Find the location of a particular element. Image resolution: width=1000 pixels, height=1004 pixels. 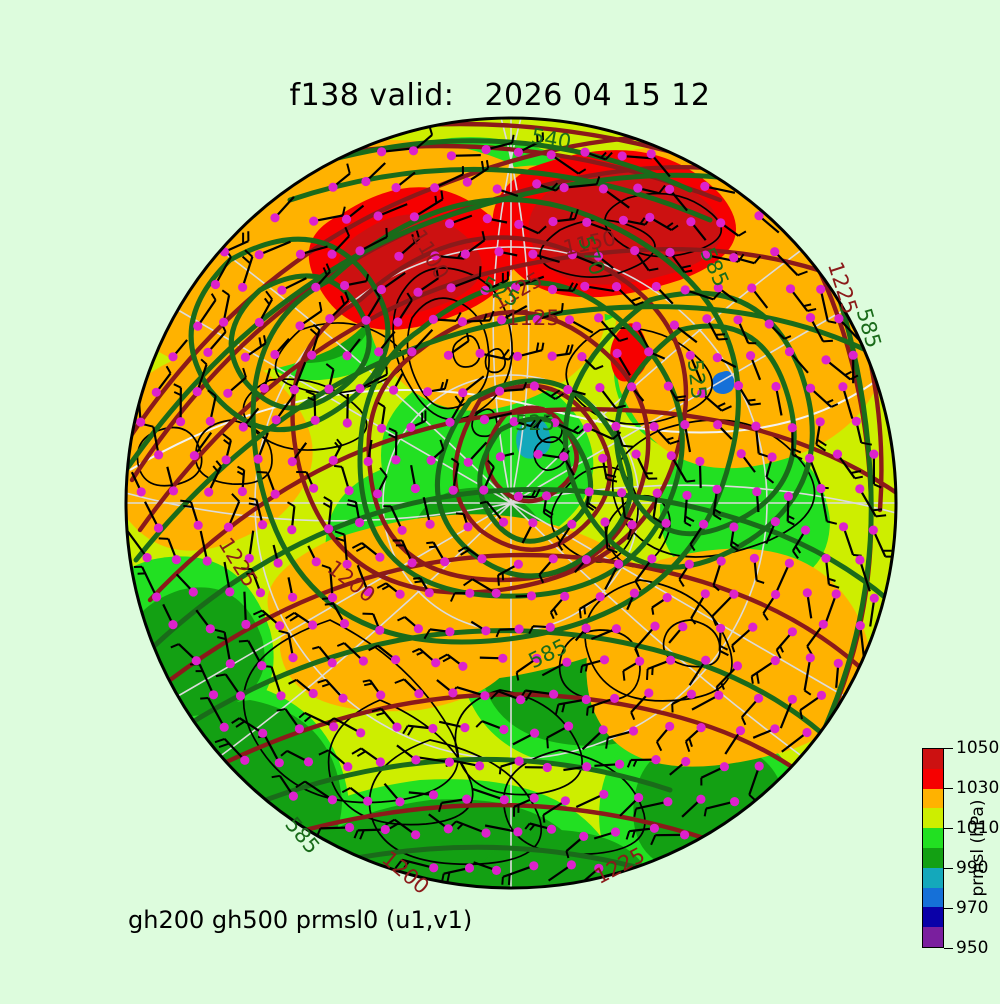

contour-label-gh500-525-17: 525 is located at coordinates (535, 423).